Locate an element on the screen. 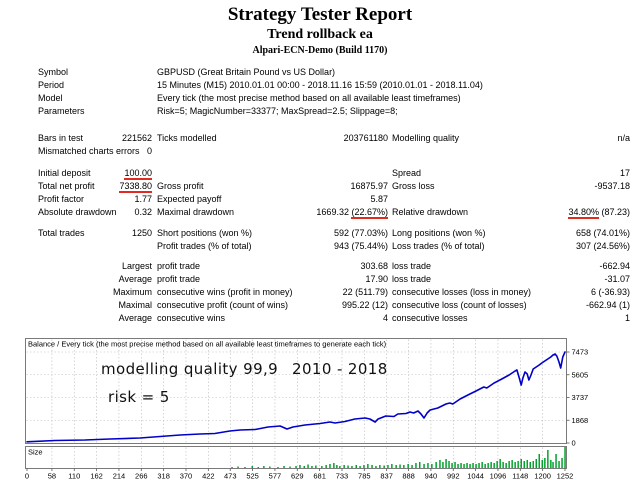 This screenshot has height=480, width=640. cell-label: Ticks modelled is located at coordinates (187, 138).